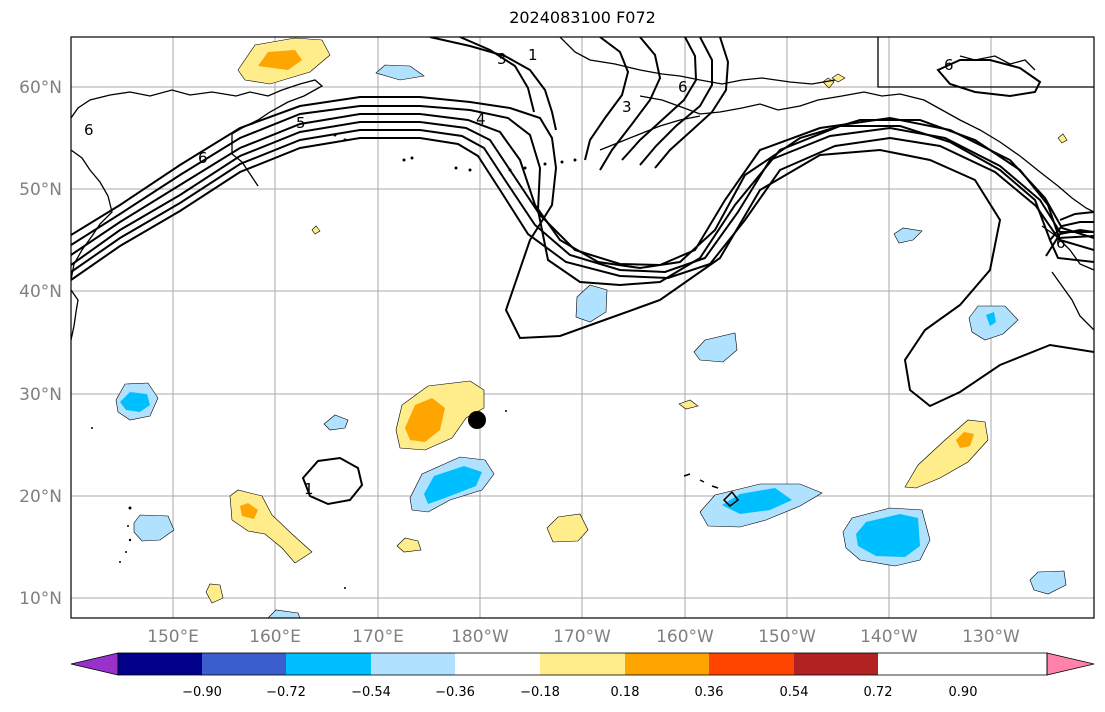 This screenshot has height=712, width=1105. I want to click on storm-position-marker, so click(477, 420).